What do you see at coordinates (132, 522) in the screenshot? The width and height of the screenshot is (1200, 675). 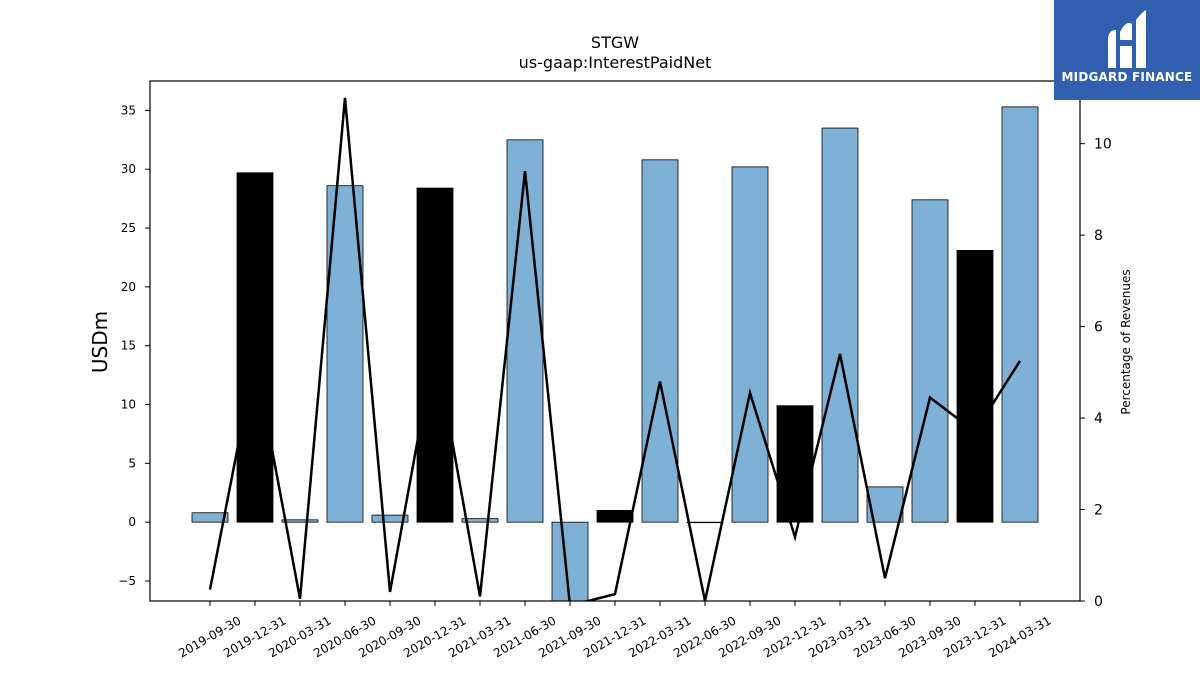 I see `y-tick-label: 0` at bounding box center [132, 522].